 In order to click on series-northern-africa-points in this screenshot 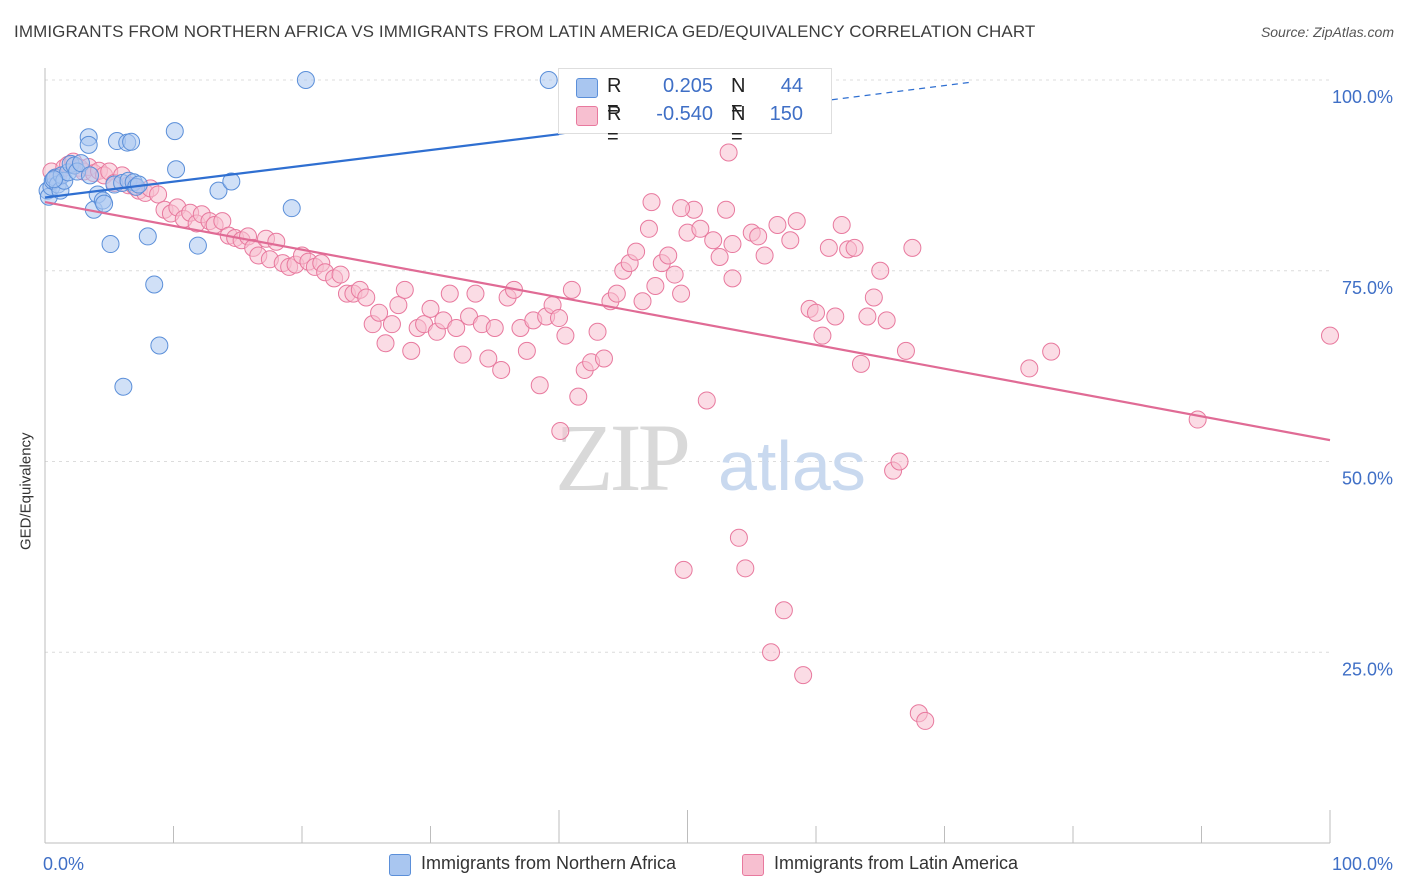, I will do `click(298, 233)`.